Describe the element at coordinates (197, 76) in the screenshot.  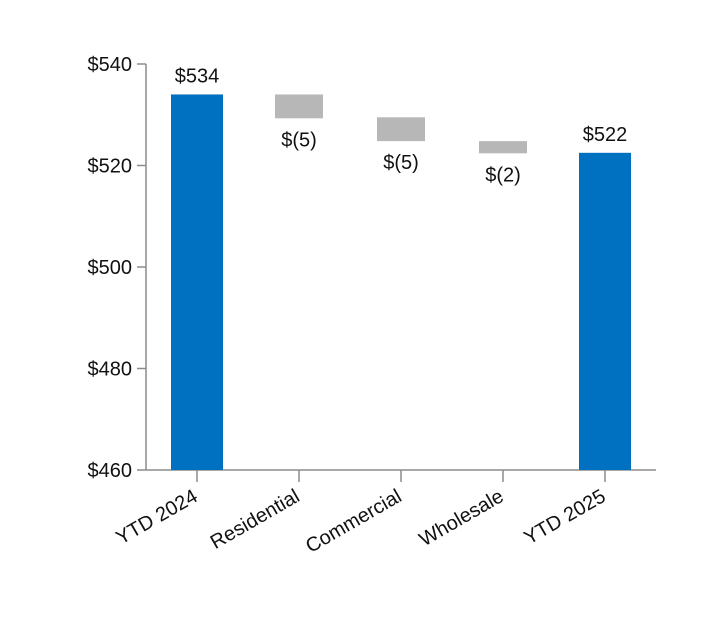
I see `data-label: $534` at that location.